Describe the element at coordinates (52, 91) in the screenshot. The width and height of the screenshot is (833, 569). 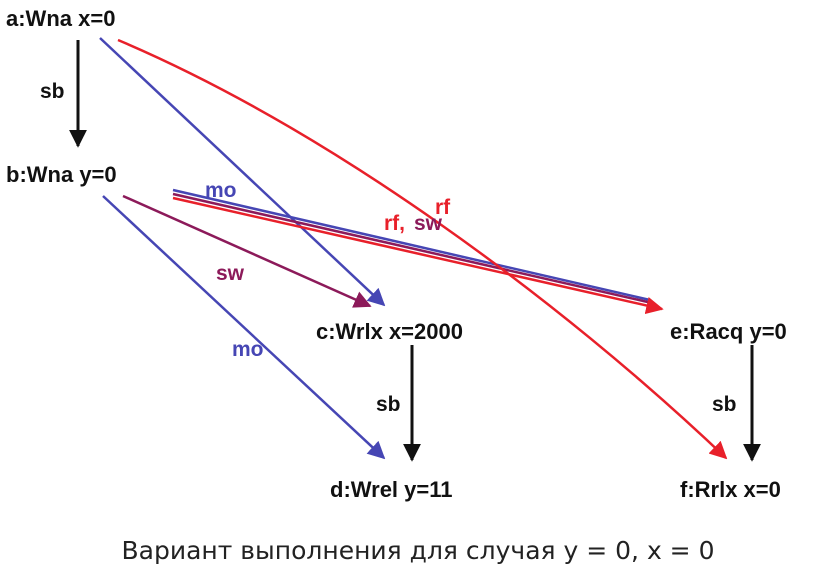
I see `label-sb-a-b: sb` at that location.